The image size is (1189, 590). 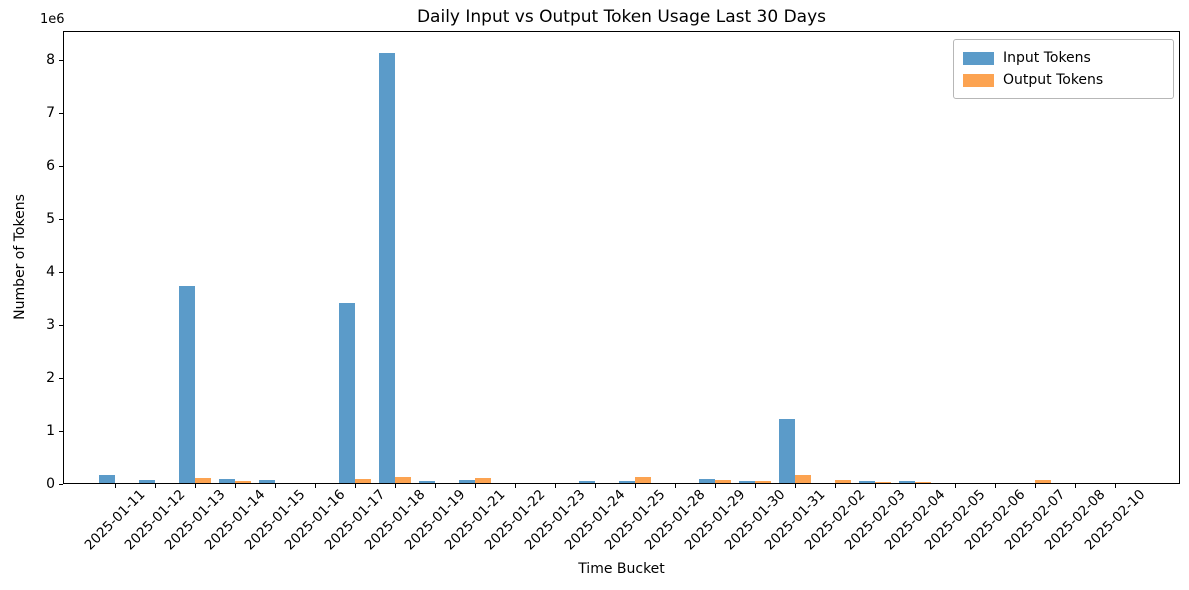 What do you see at coordinates (50, 113) in the screenshot?
I see `y-tick-label: 7` at bounding box center [50, 113].